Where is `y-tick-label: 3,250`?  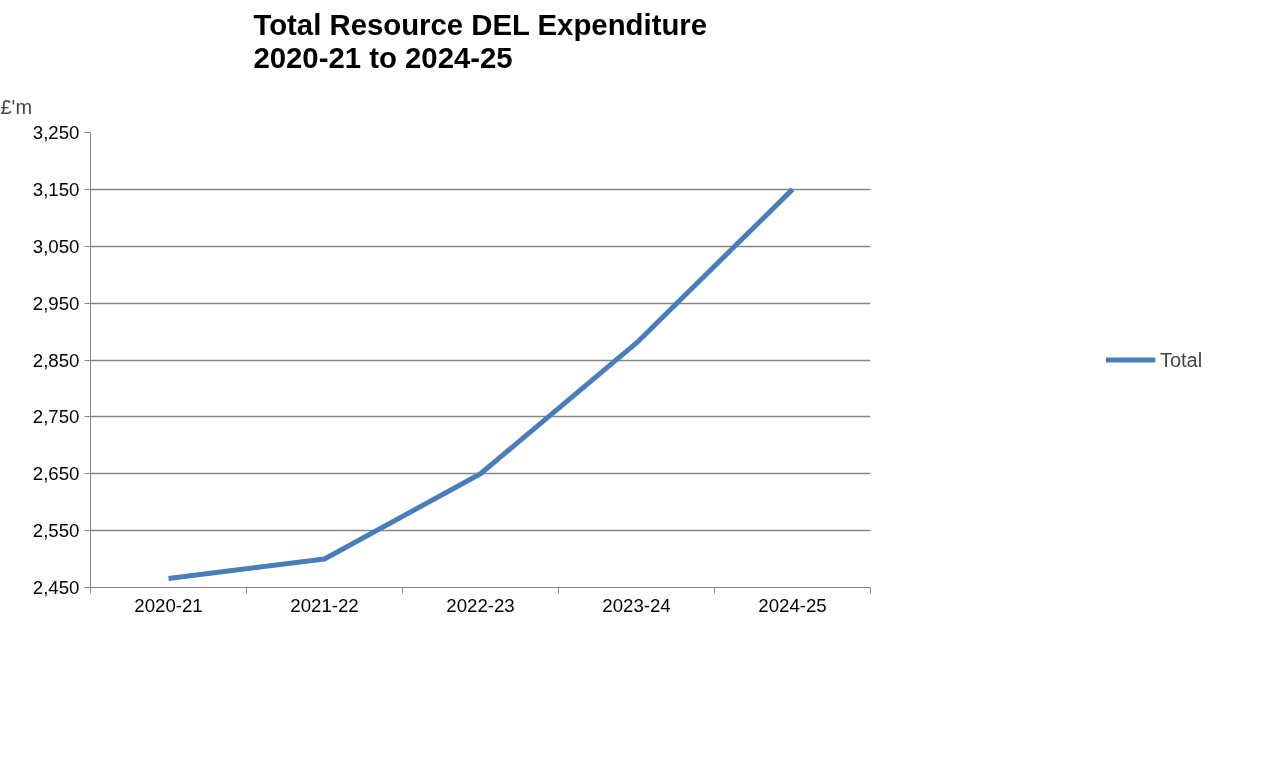 y-tick-label: 3,250 is located at coordinates (56, 132).